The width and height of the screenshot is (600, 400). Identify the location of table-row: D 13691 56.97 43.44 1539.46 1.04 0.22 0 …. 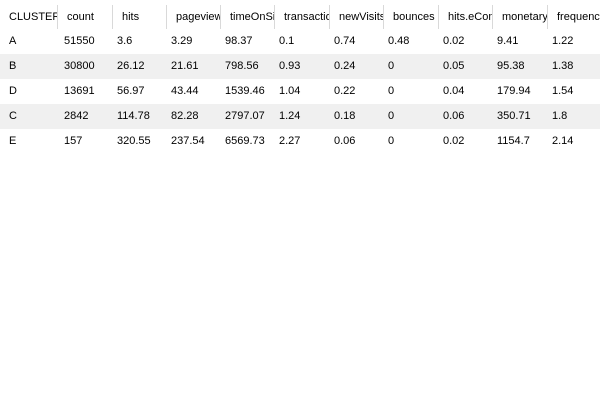
(300, 91).